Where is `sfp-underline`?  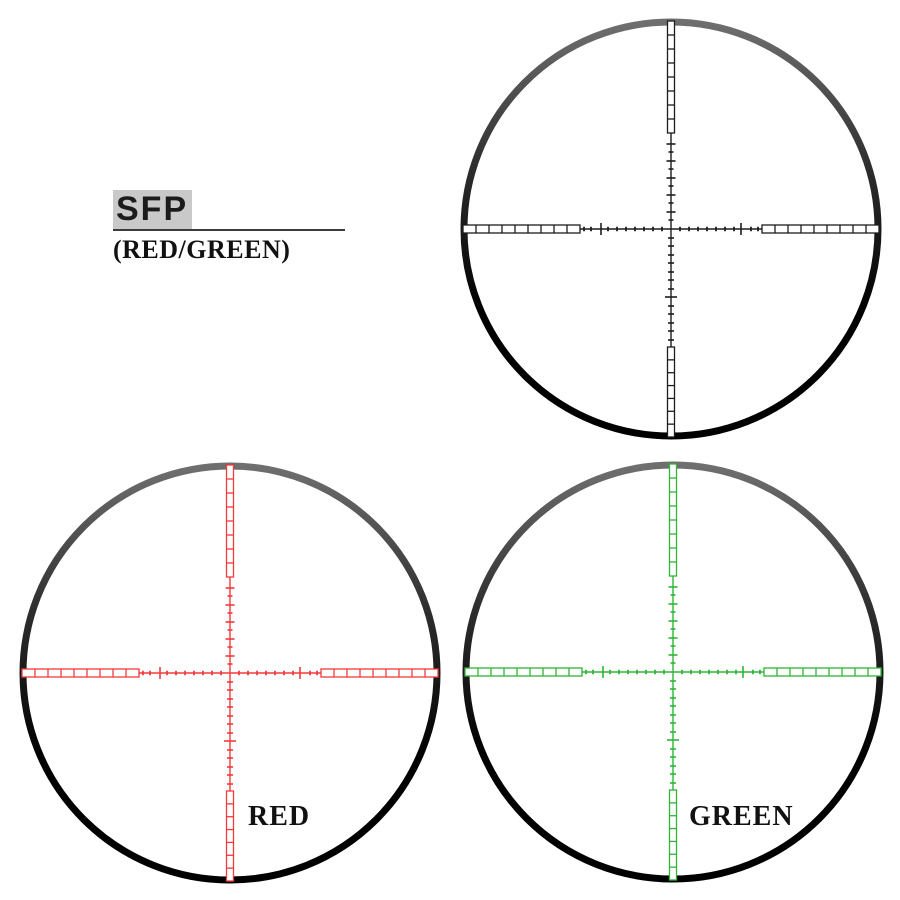
sfp-underline is located at coordinates (229, 230).